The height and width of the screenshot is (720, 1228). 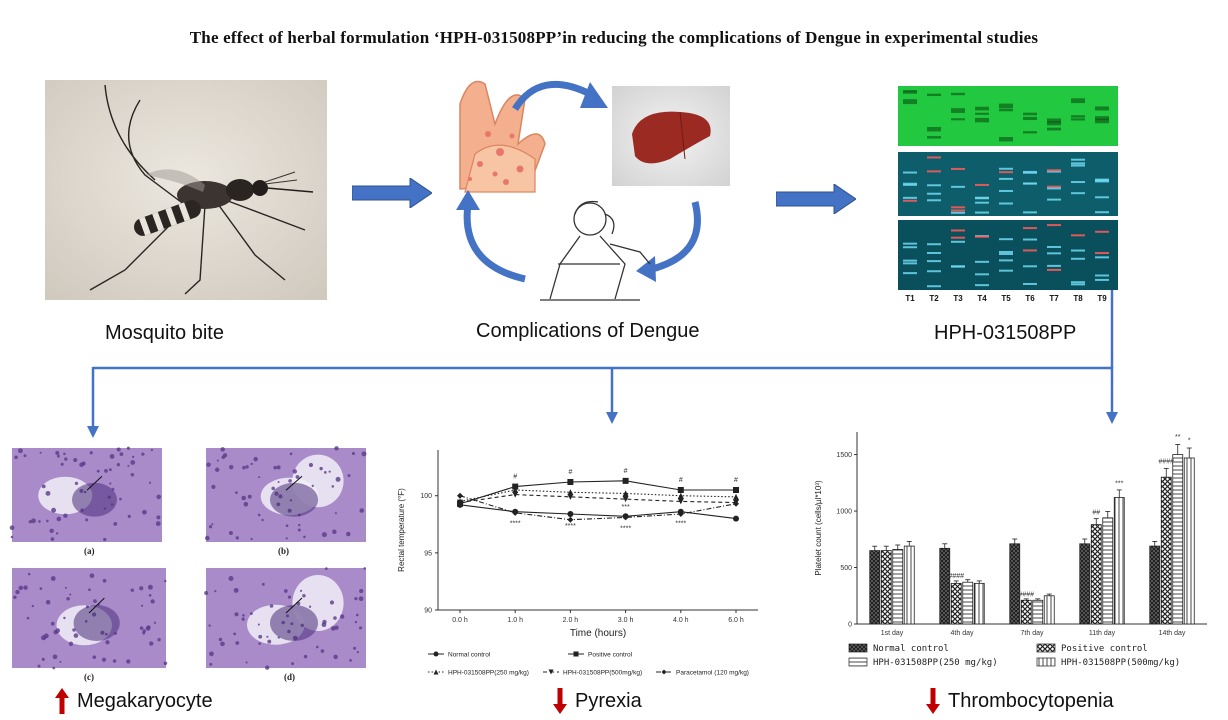 I want to click on complications-graphic, so click(x=587, y=190).